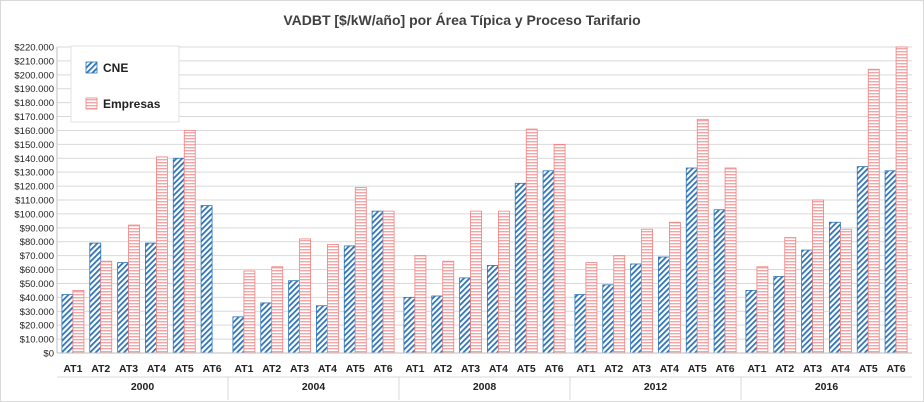 This screenshot has height=402, width=924. What do you see at coordinates (37, 270) in the screenshot?
I see `y-tick-label: $60.000` at bounding box center [37, 270].